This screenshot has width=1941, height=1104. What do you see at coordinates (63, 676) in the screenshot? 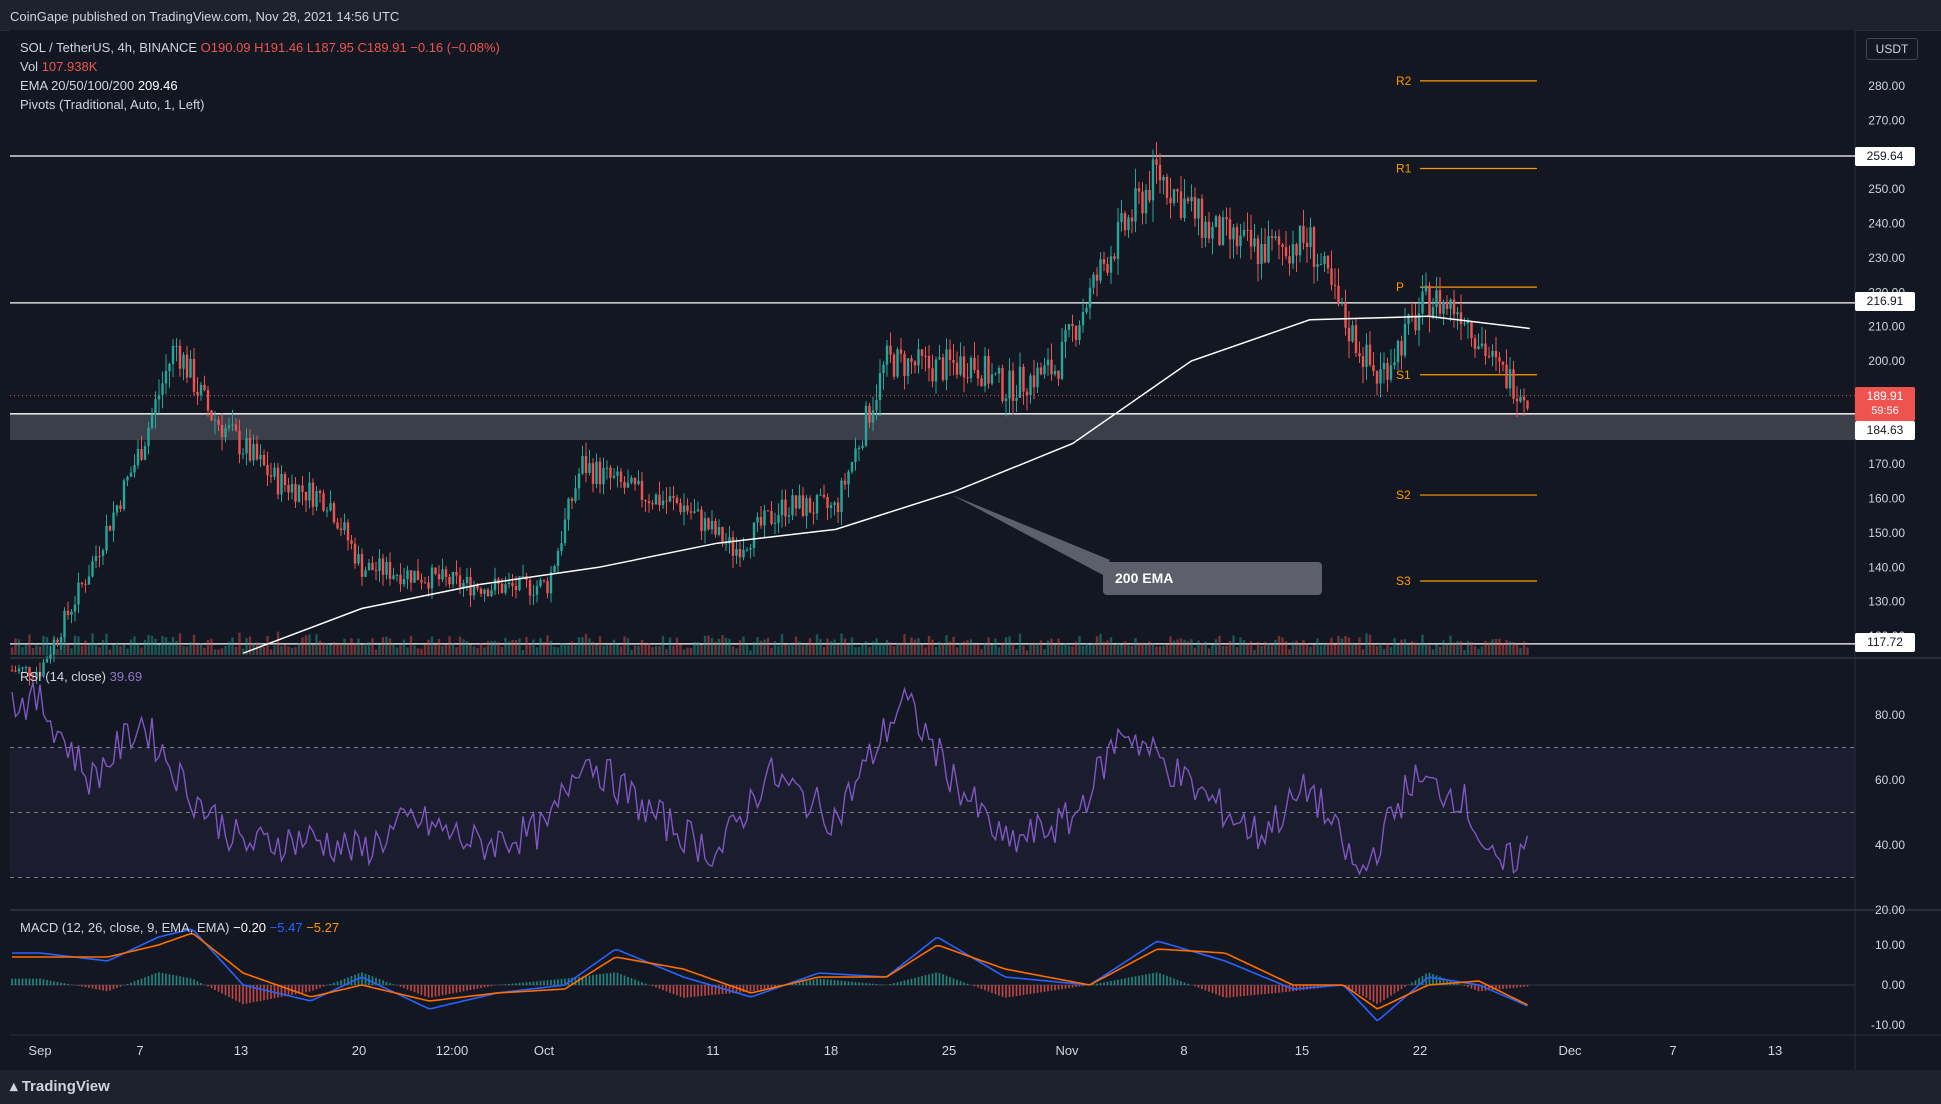
I see `rsi-label: RSI (14, close)` at bounding box center [63, 676].